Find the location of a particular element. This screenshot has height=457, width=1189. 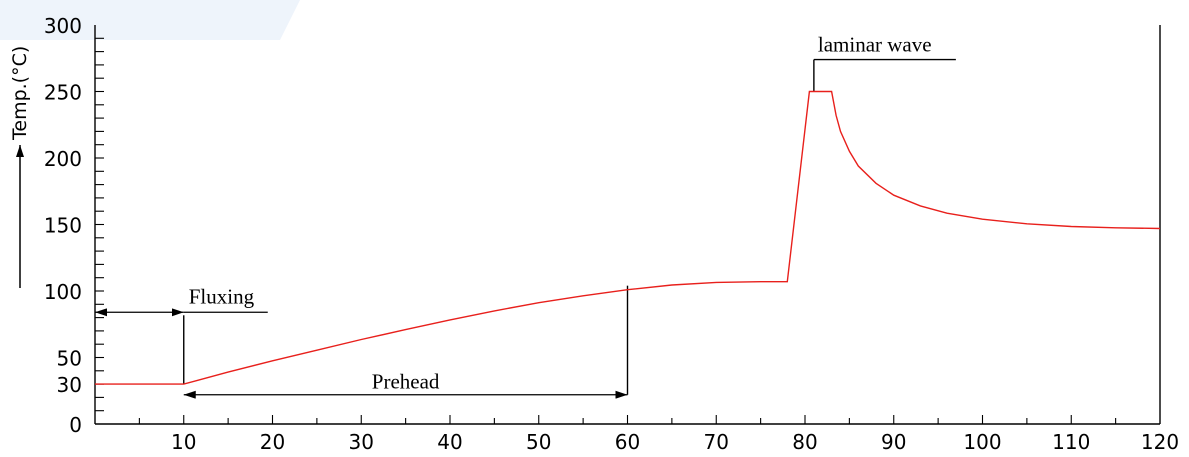

y-tick-label: 200 is located at coordinates (63, 159).